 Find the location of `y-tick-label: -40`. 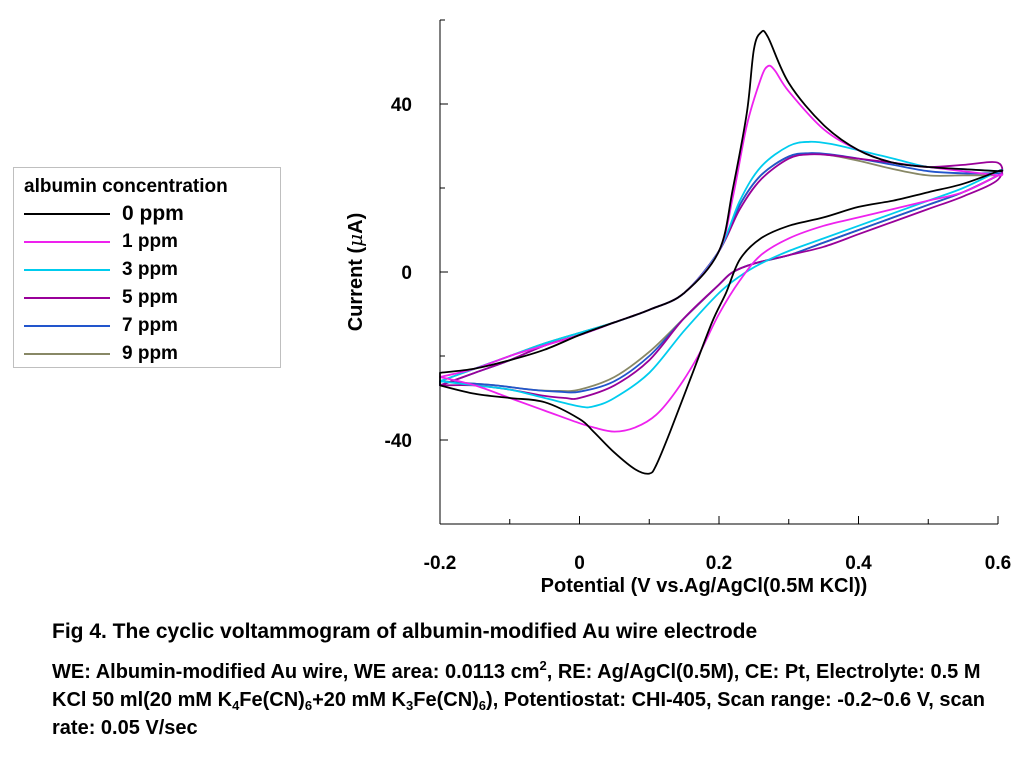

y-tick-label: -40 is located at coordinates (398, 441).